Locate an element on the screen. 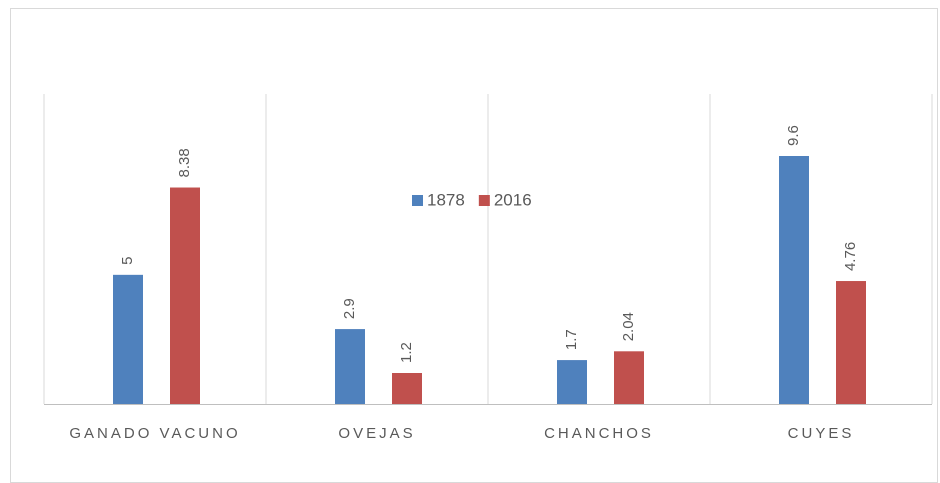  data-label: 8.38 is located at coordinates (184, 162).